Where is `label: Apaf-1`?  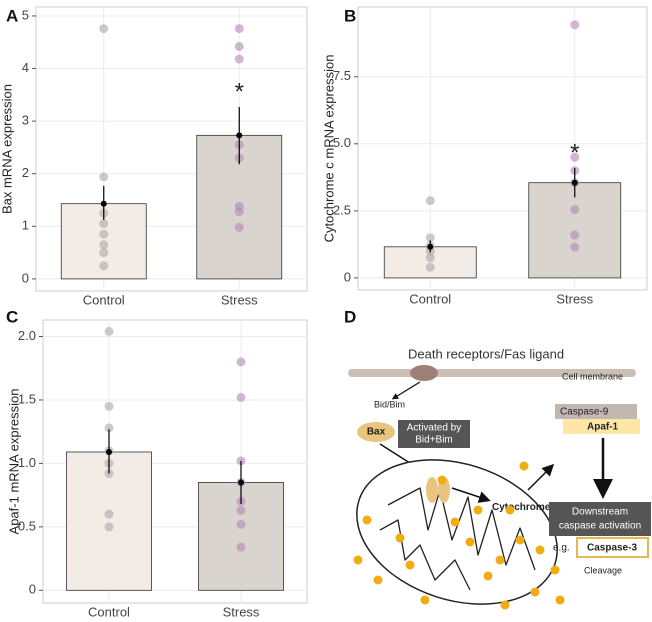
label: Apaf-1 is located at coordinates (603, 427).